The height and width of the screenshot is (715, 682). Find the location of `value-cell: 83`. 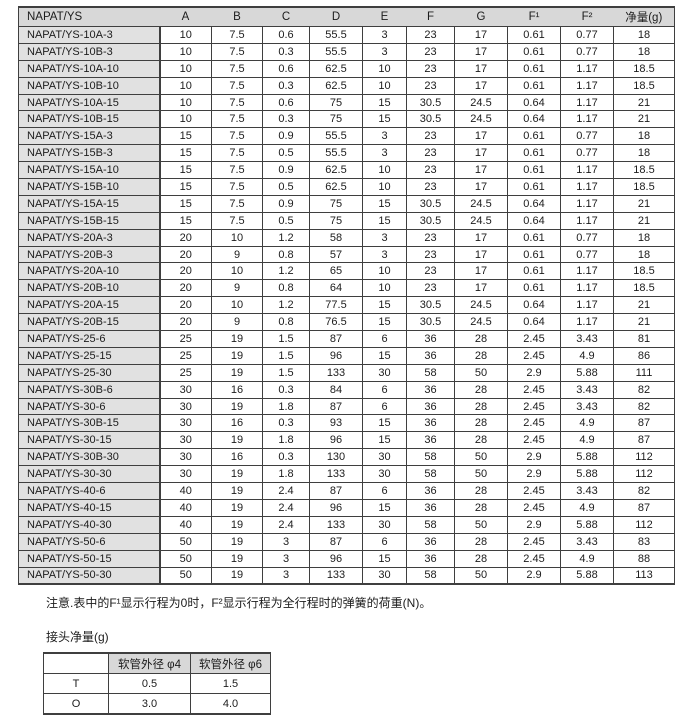

value-cell: 83 is located at coordinates (644, 541).